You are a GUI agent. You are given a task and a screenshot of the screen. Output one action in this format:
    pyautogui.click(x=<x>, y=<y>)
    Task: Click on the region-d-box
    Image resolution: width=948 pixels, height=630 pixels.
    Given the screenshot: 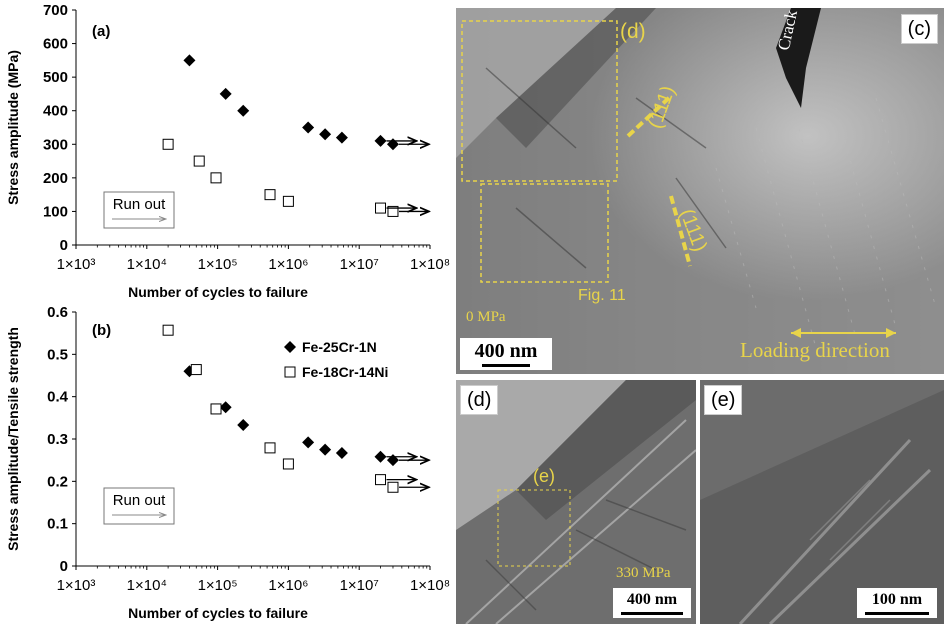 What is the action you would take?
    pyautogui.click(x=539, y=101)
    